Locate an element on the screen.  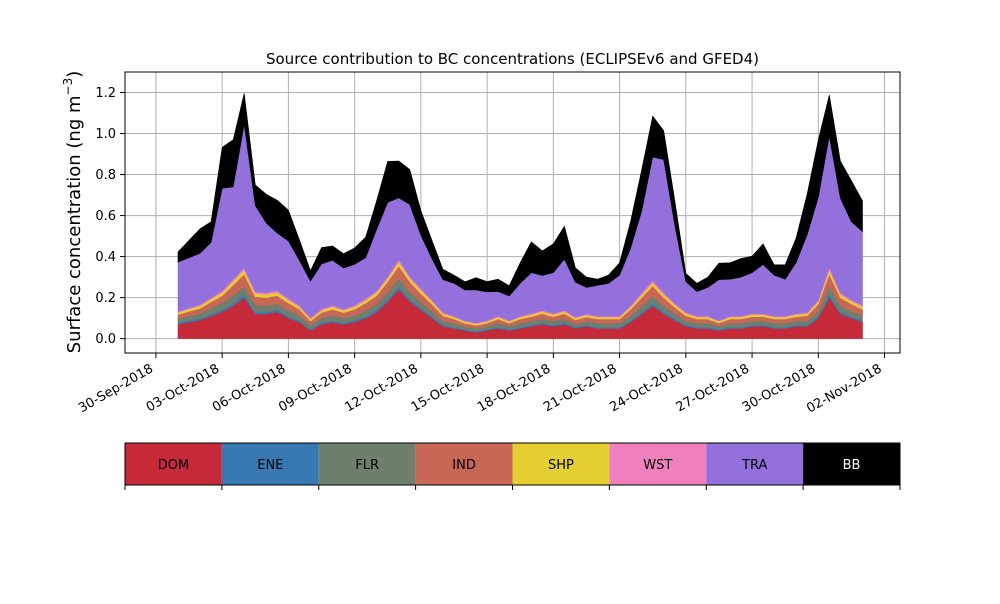
legend-swatch-flr is located at coordinates (367, 464).